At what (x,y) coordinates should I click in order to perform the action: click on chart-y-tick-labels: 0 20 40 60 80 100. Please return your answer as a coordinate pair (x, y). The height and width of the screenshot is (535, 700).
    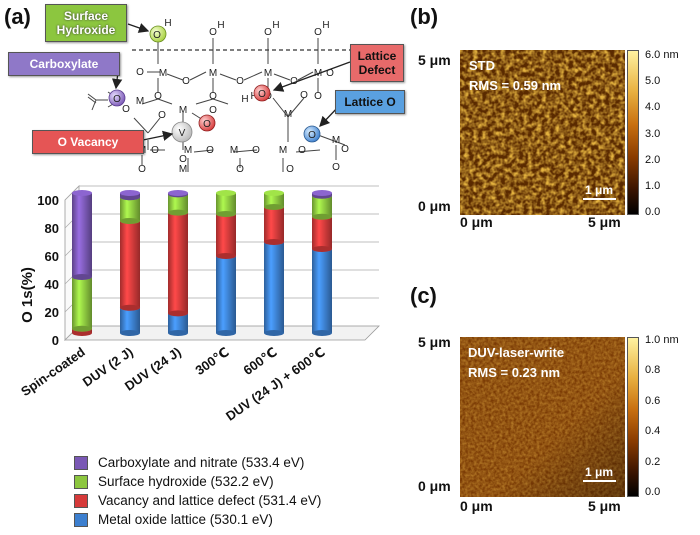
    Looking at the image, I should click on (48, 270).